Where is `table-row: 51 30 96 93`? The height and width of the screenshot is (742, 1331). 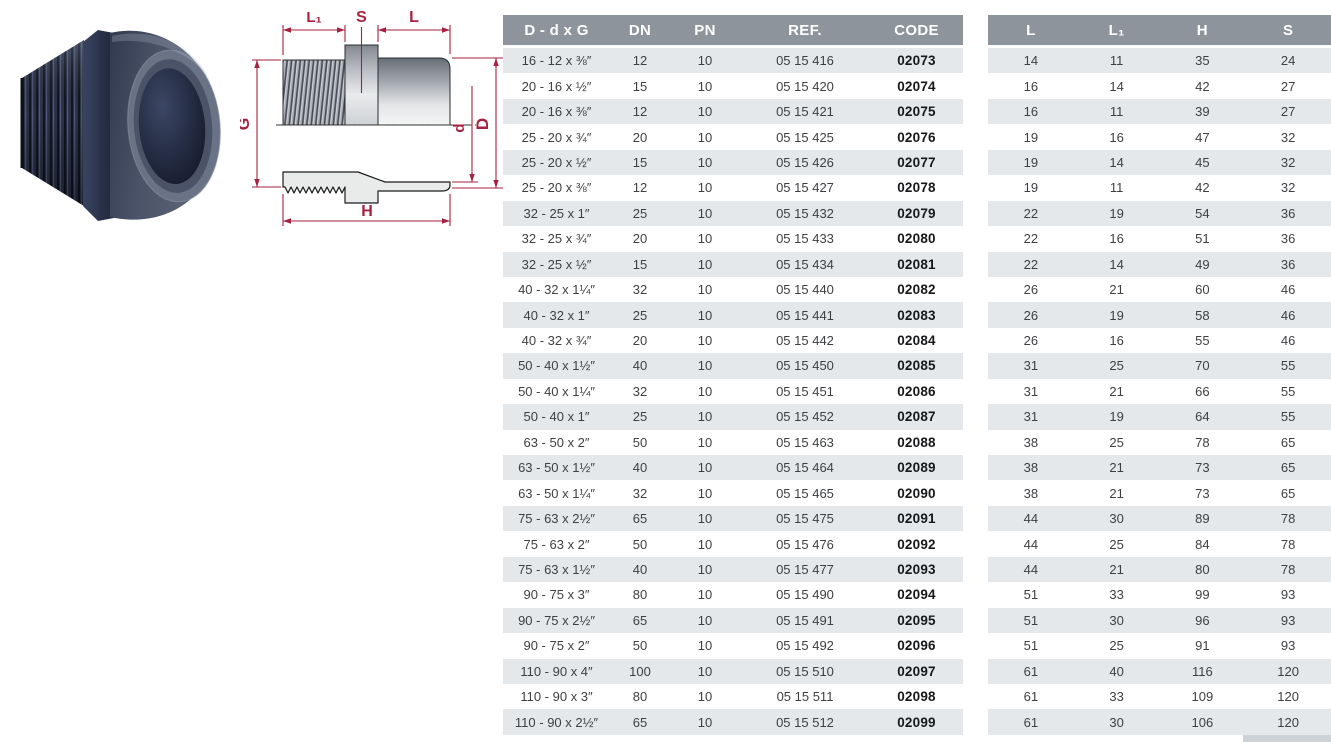 table-row: 51 30 96 93 is located at coordinates (1159, 620).